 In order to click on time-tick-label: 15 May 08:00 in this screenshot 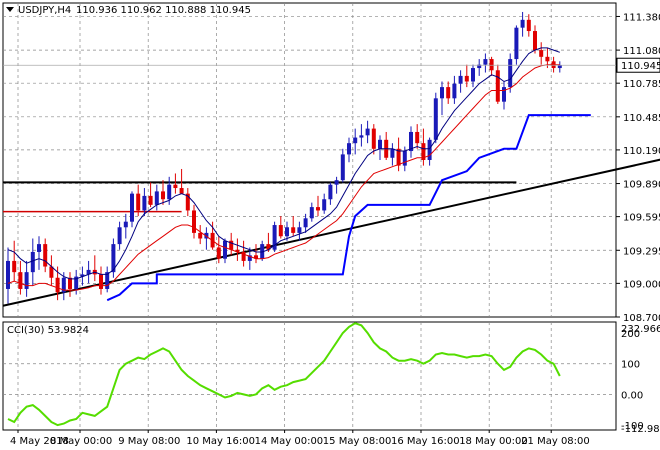, I will do `click(357, 441)`.